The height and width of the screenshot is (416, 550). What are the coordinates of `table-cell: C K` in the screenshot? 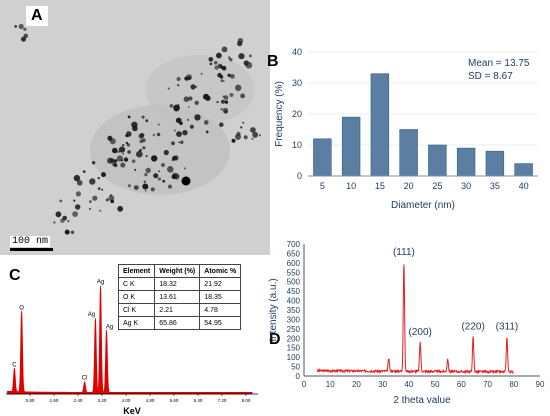 It's located at (136, 284).